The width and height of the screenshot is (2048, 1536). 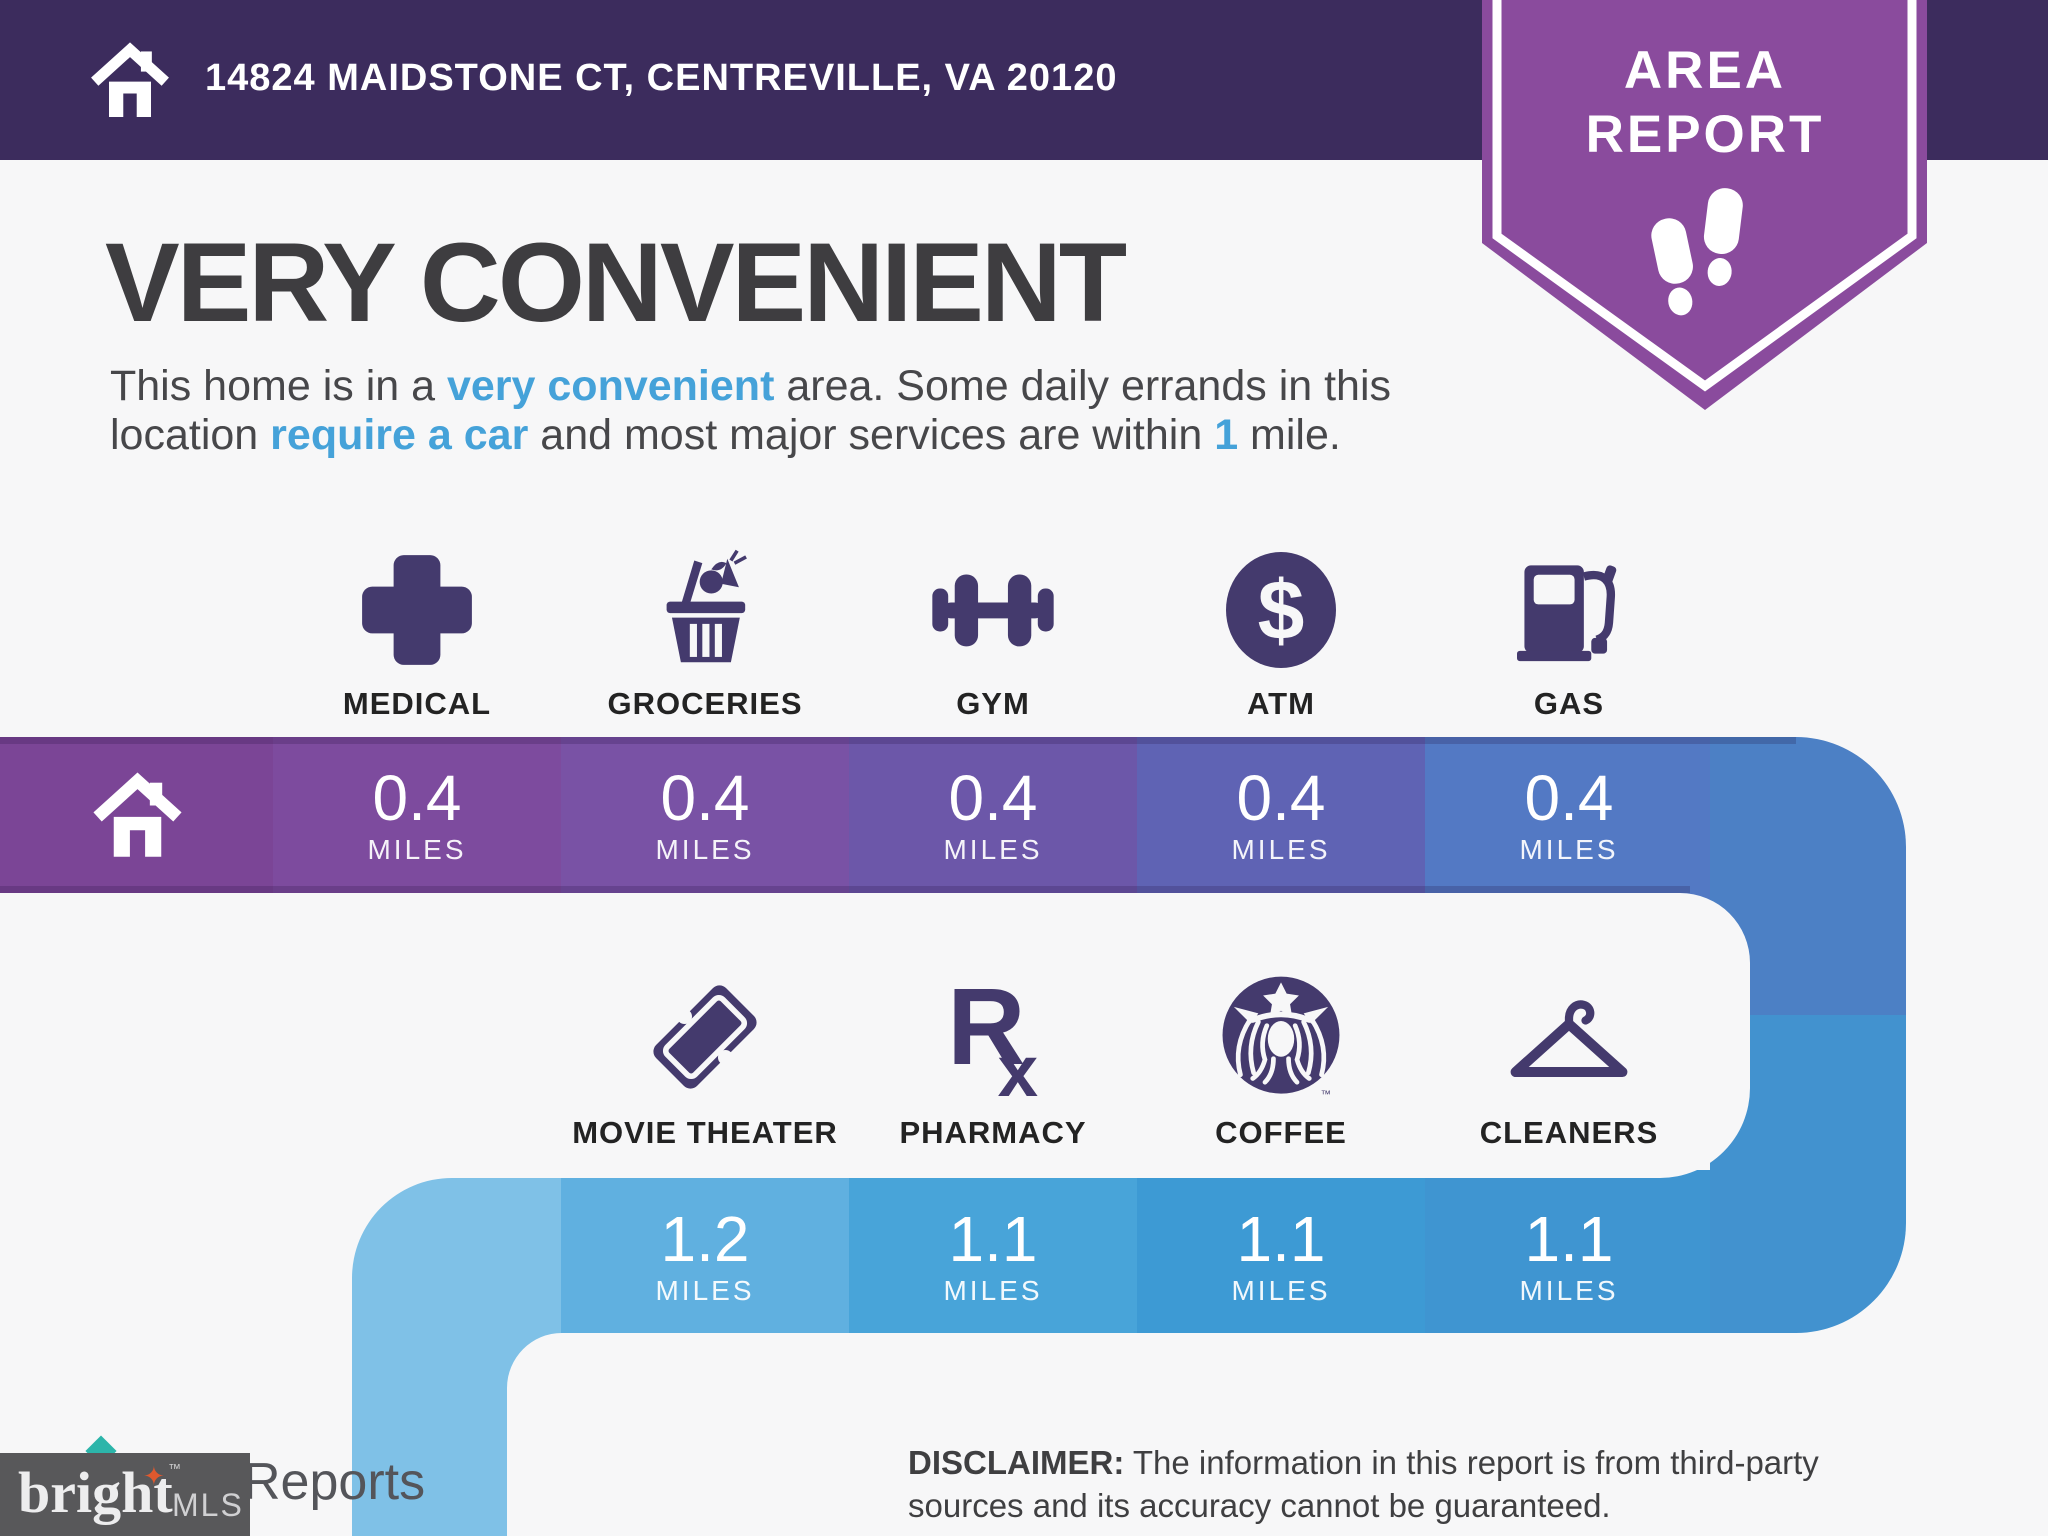 I want to click on bright-mls-logo: bright ✦ ™ MLS, so click(x=125, y=1494).